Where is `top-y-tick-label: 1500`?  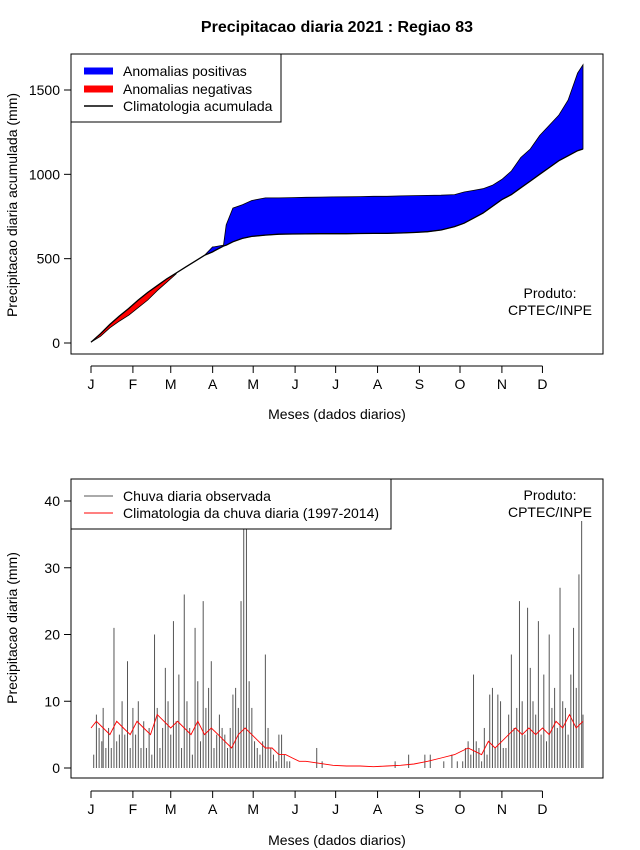 top-y-tick-label: 1500 is located at coordinates (44, 90).